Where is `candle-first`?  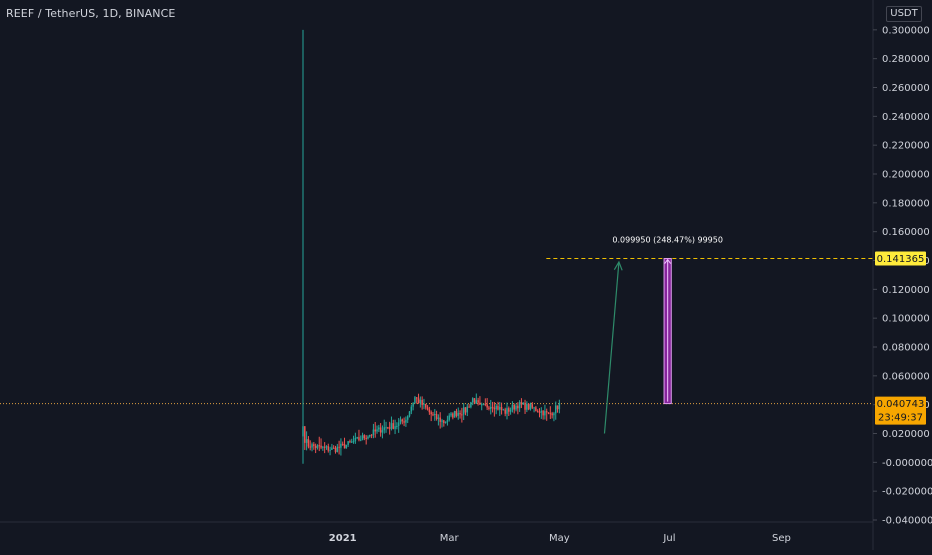
candle-first is located at coordinates (303, 431).